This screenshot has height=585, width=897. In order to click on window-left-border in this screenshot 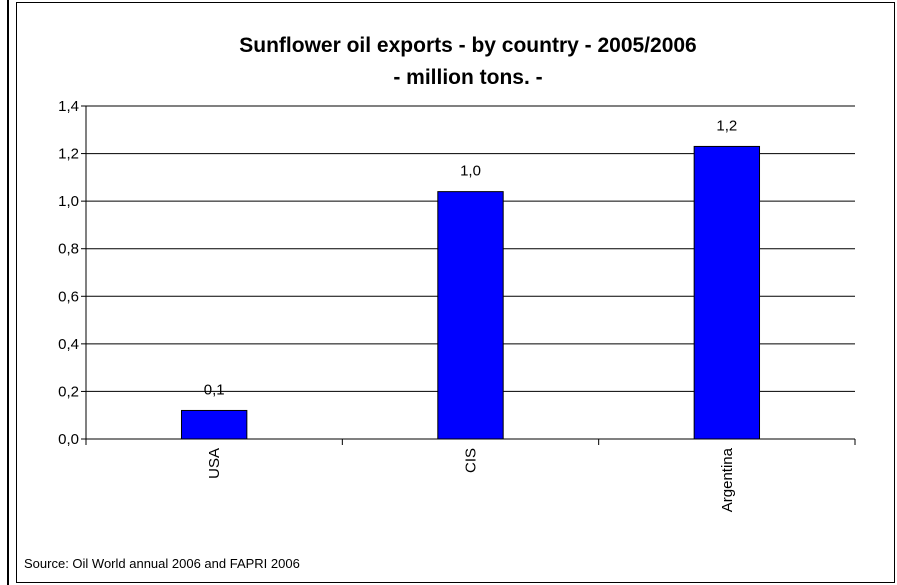, I will do `click(4, 292)`.